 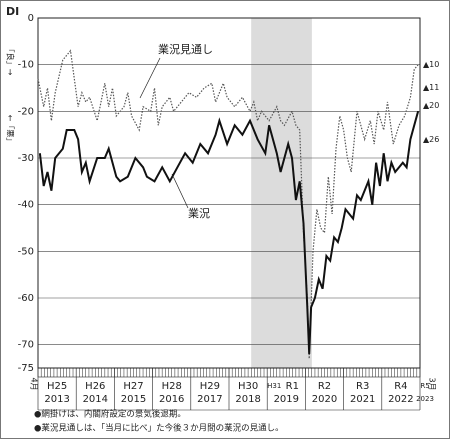 I want to click on y-tick-label: -10, so click(x=26, y=65).